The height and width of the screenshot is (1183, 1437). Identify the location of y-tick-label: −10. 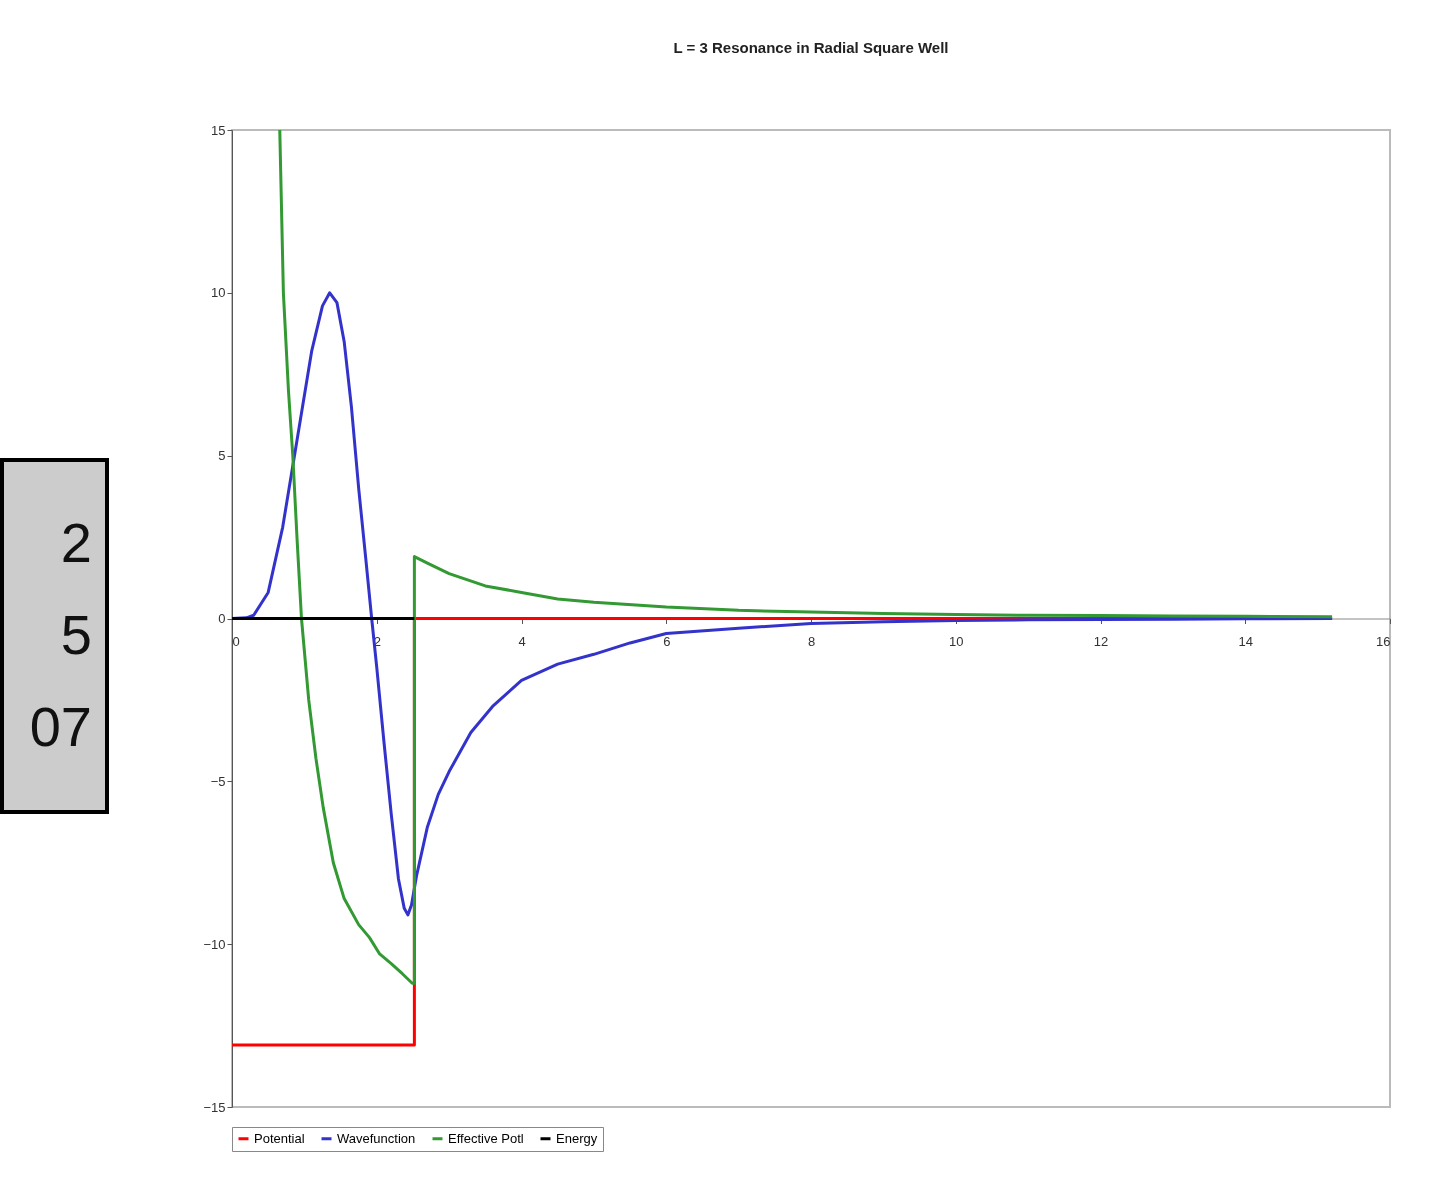
(214, 944).